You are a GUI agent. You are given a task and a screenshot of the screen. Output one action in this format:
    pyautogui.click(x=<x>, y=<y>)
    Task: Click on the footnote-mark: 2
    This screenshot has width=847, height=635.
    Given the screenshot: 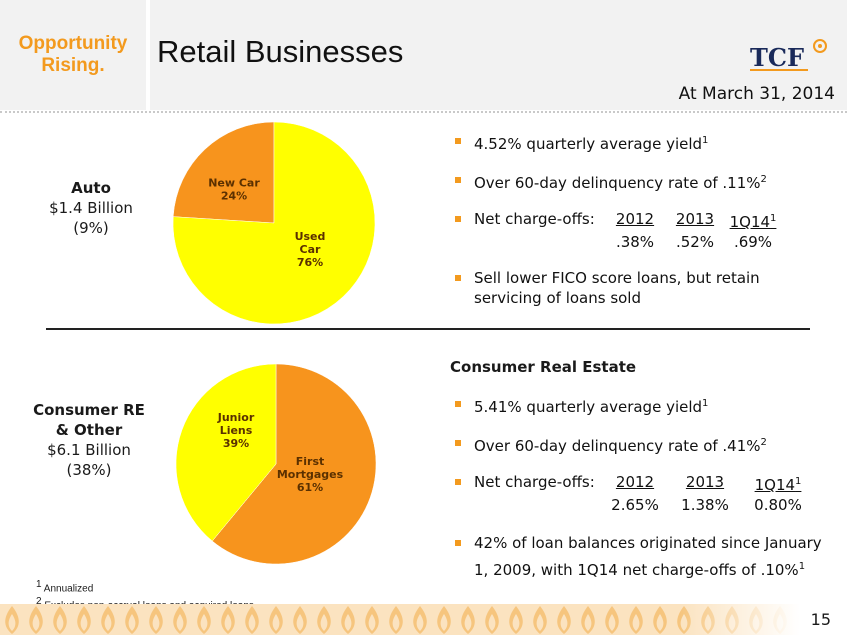 What is the action you would take?
    pyautogui.click(x=39, y=602)
    